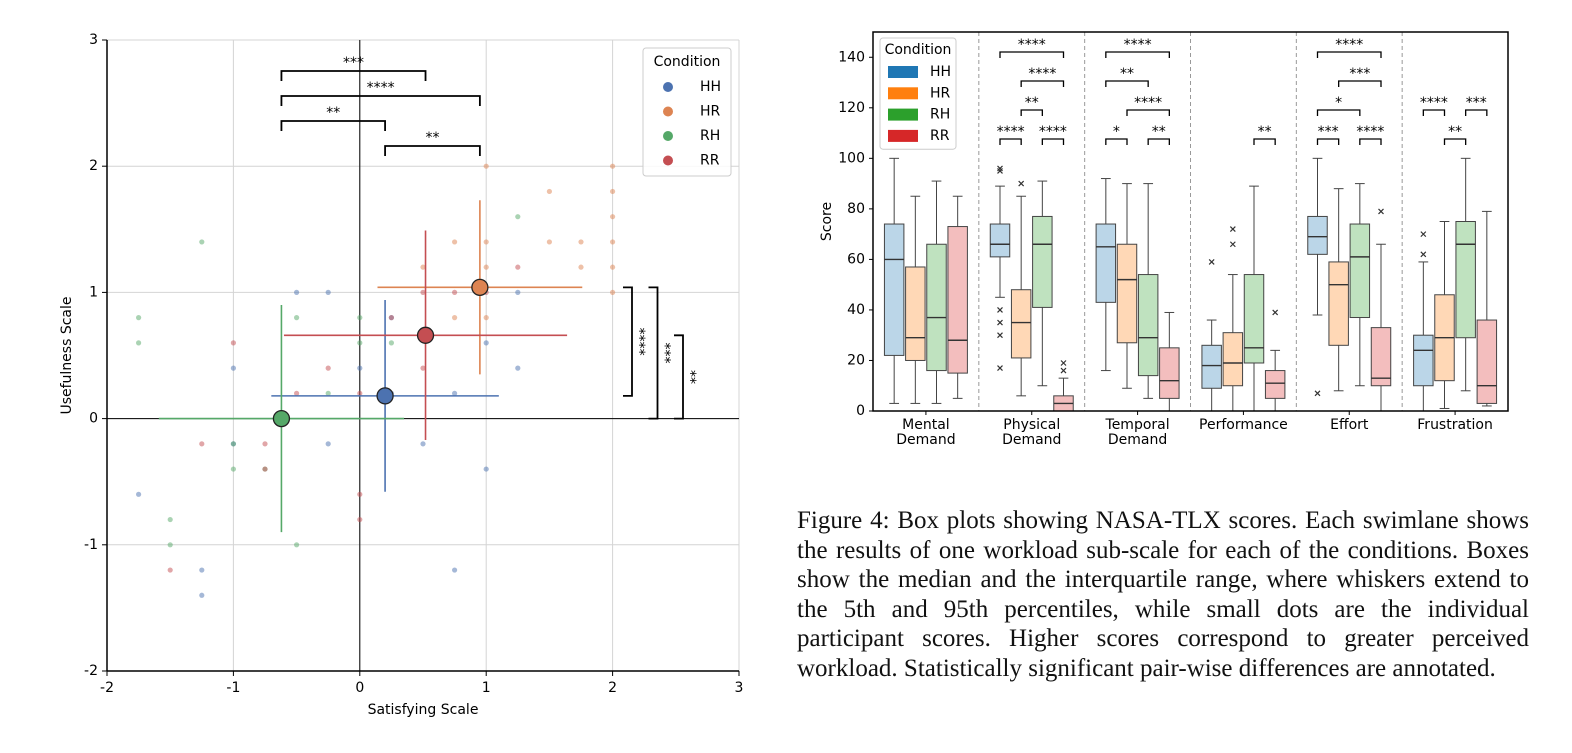 This screenshot has width=1572, height=753. Describe the element at coordinates (856, 360) in the screenshot. I see `y-tick-label: 20` at that location.